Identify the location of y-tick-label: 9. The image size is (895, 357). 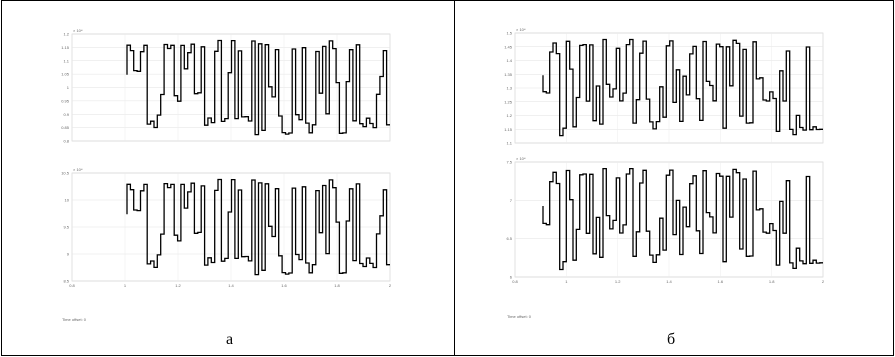
(68, 254).